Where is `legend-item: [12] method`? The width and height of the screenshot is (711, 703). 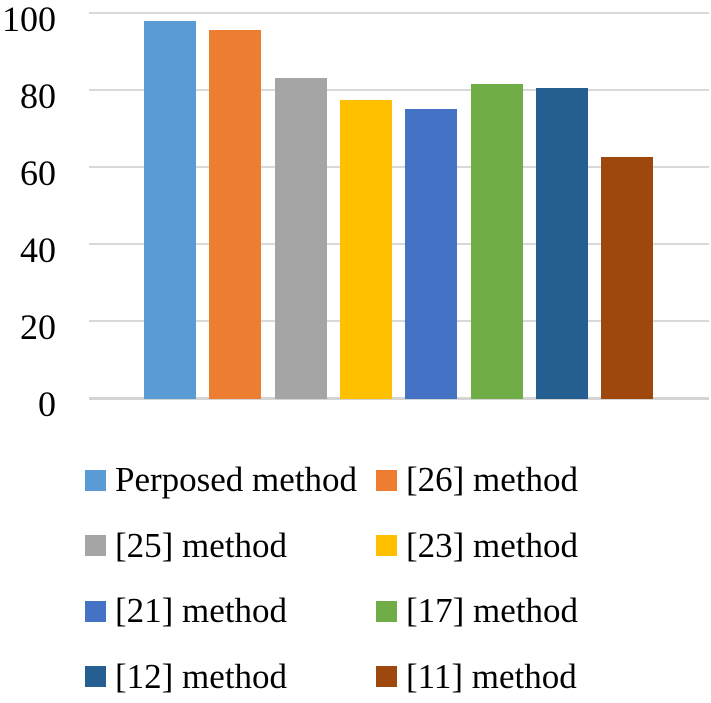
legend-item: [12] method is located at coordinates (186, 677).